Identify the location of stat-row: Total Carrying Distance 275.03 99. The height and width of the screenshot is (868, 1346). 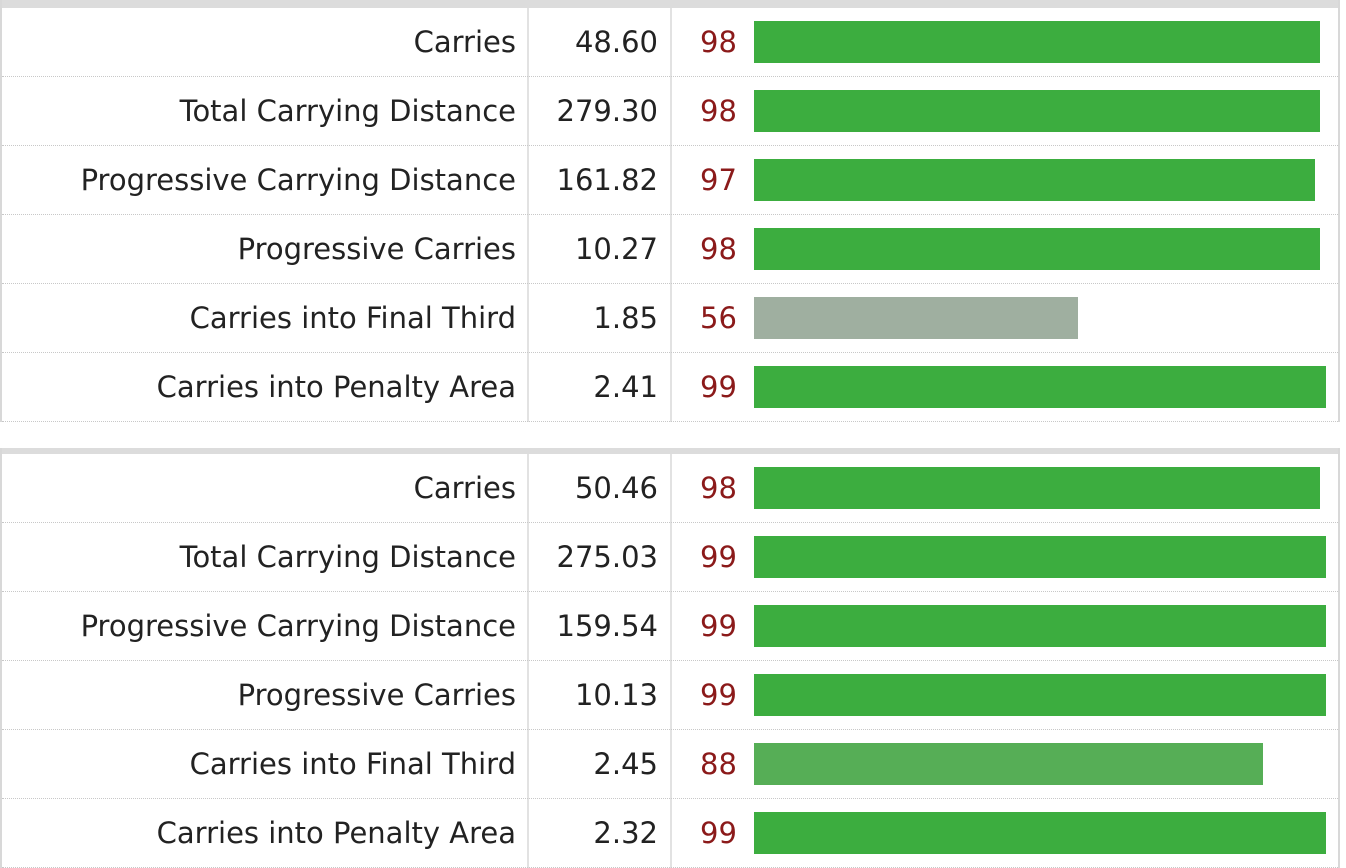
(670, 557).